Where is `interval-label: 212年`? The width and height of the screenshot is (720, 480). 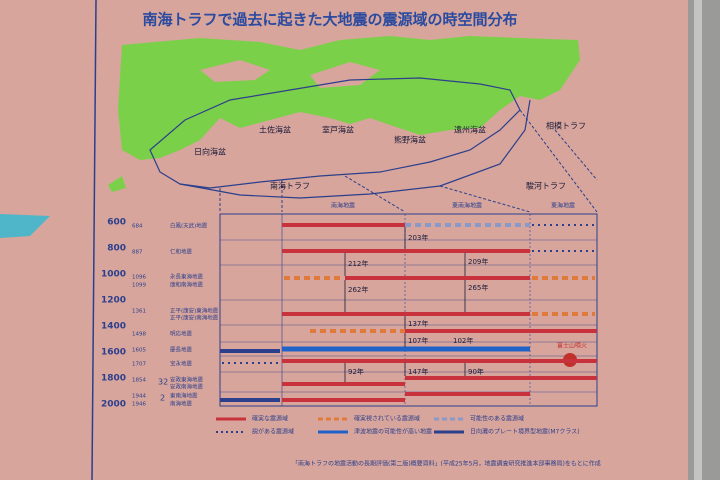
interval-label: 212年 is located at coordinates (358, 263).